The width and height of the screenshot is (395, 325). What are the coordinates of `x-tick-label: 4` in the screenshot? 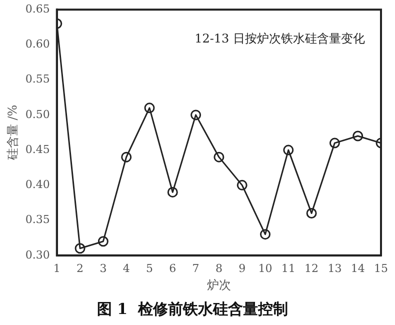 It's located at (126, 268).